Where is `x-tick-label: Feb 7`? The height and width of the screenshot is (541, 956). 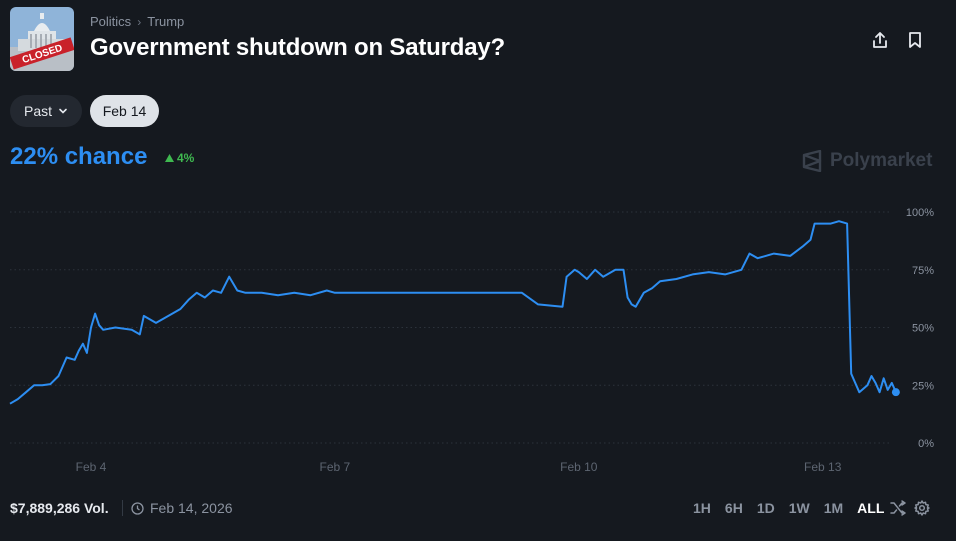
x-tick-label: Feb 7 is located at coordinates (335, 467).